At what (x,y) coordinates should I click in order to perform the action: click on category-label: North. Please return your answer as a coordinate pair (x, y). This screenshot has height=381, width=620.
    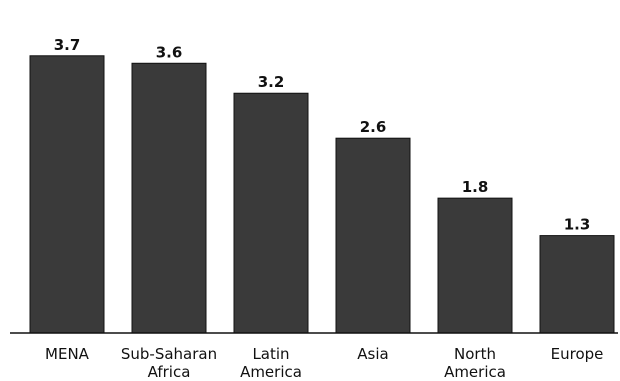
    Looking at the image, I should click on (475, 354).